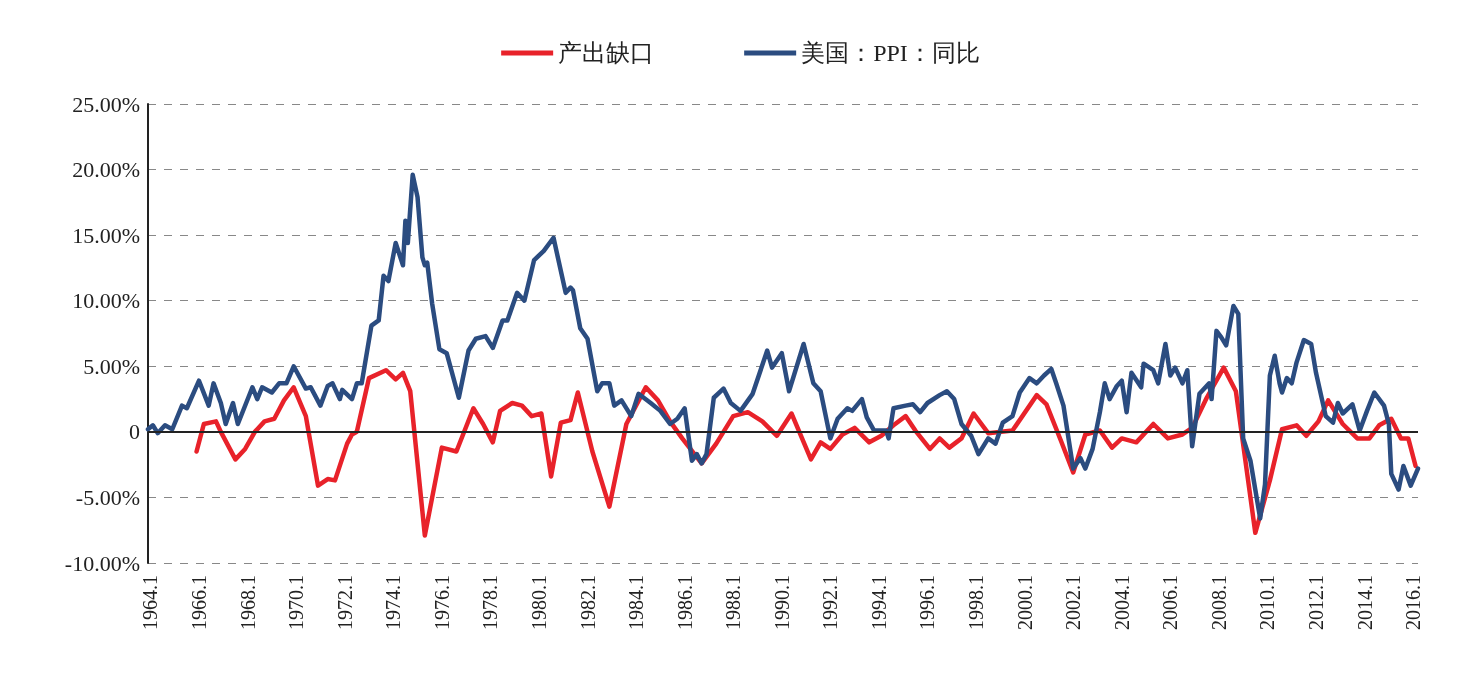 The width and height of the screenshot is (1481, 691). I want to click on legend-label: 产出缺口, so click(606, 53).